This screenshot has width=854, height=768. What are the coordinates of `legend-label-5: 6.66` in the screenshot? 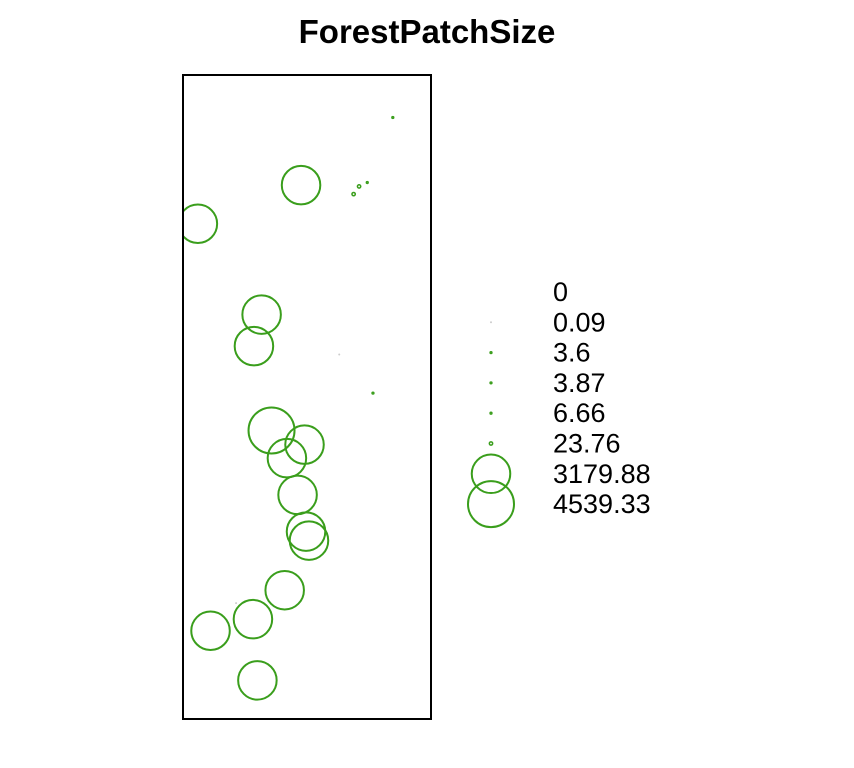 It's located at (579, 413).